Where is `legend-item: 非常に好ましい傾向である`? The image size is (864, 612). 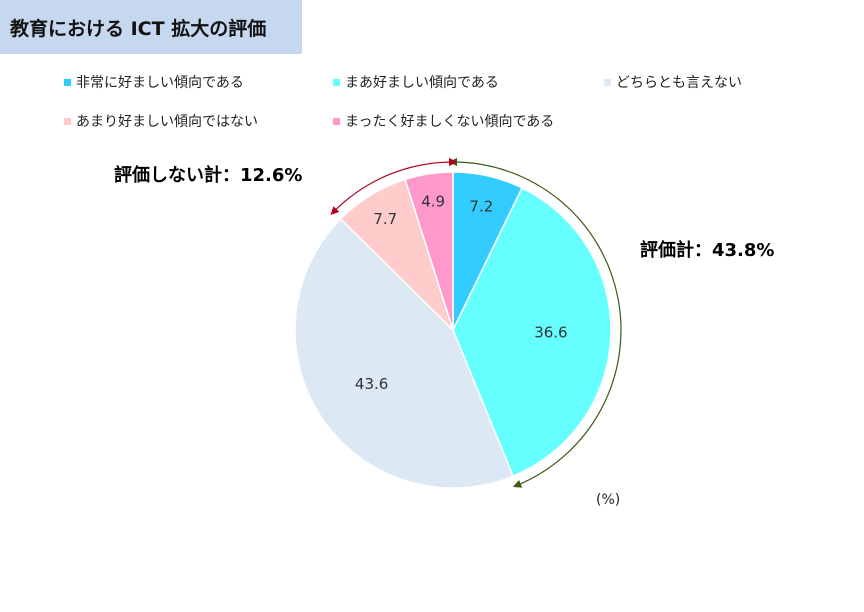 legend-item: 非常に好ましい傾向である is located at coordinates (154, 82).